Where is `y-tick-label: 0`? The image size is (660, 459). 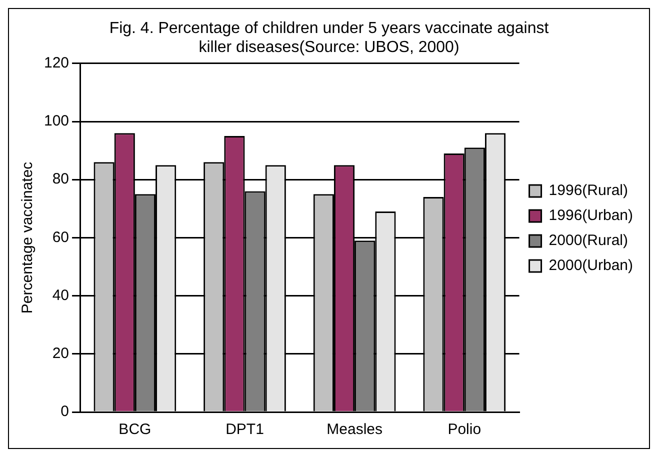
y-tick-label: 0 is located at coordinates (65, 411).